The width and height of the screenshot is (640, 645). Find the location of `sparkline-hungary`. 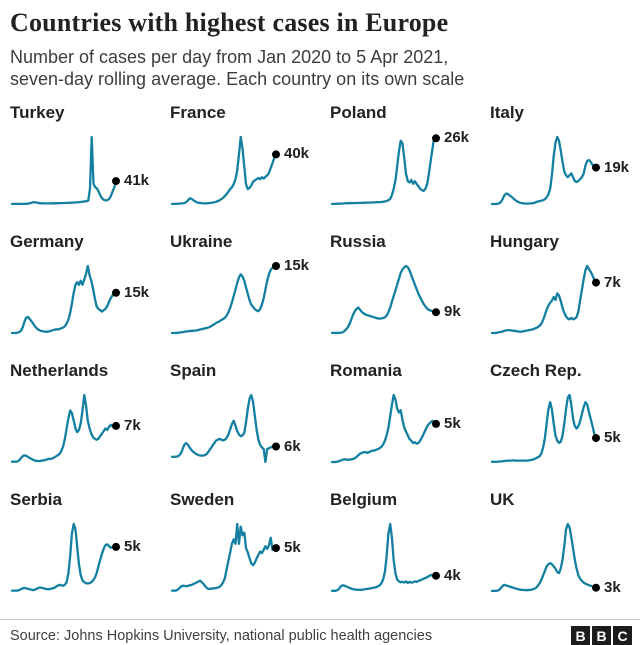

sparkline-hungary is located at coordinates (545, 299).